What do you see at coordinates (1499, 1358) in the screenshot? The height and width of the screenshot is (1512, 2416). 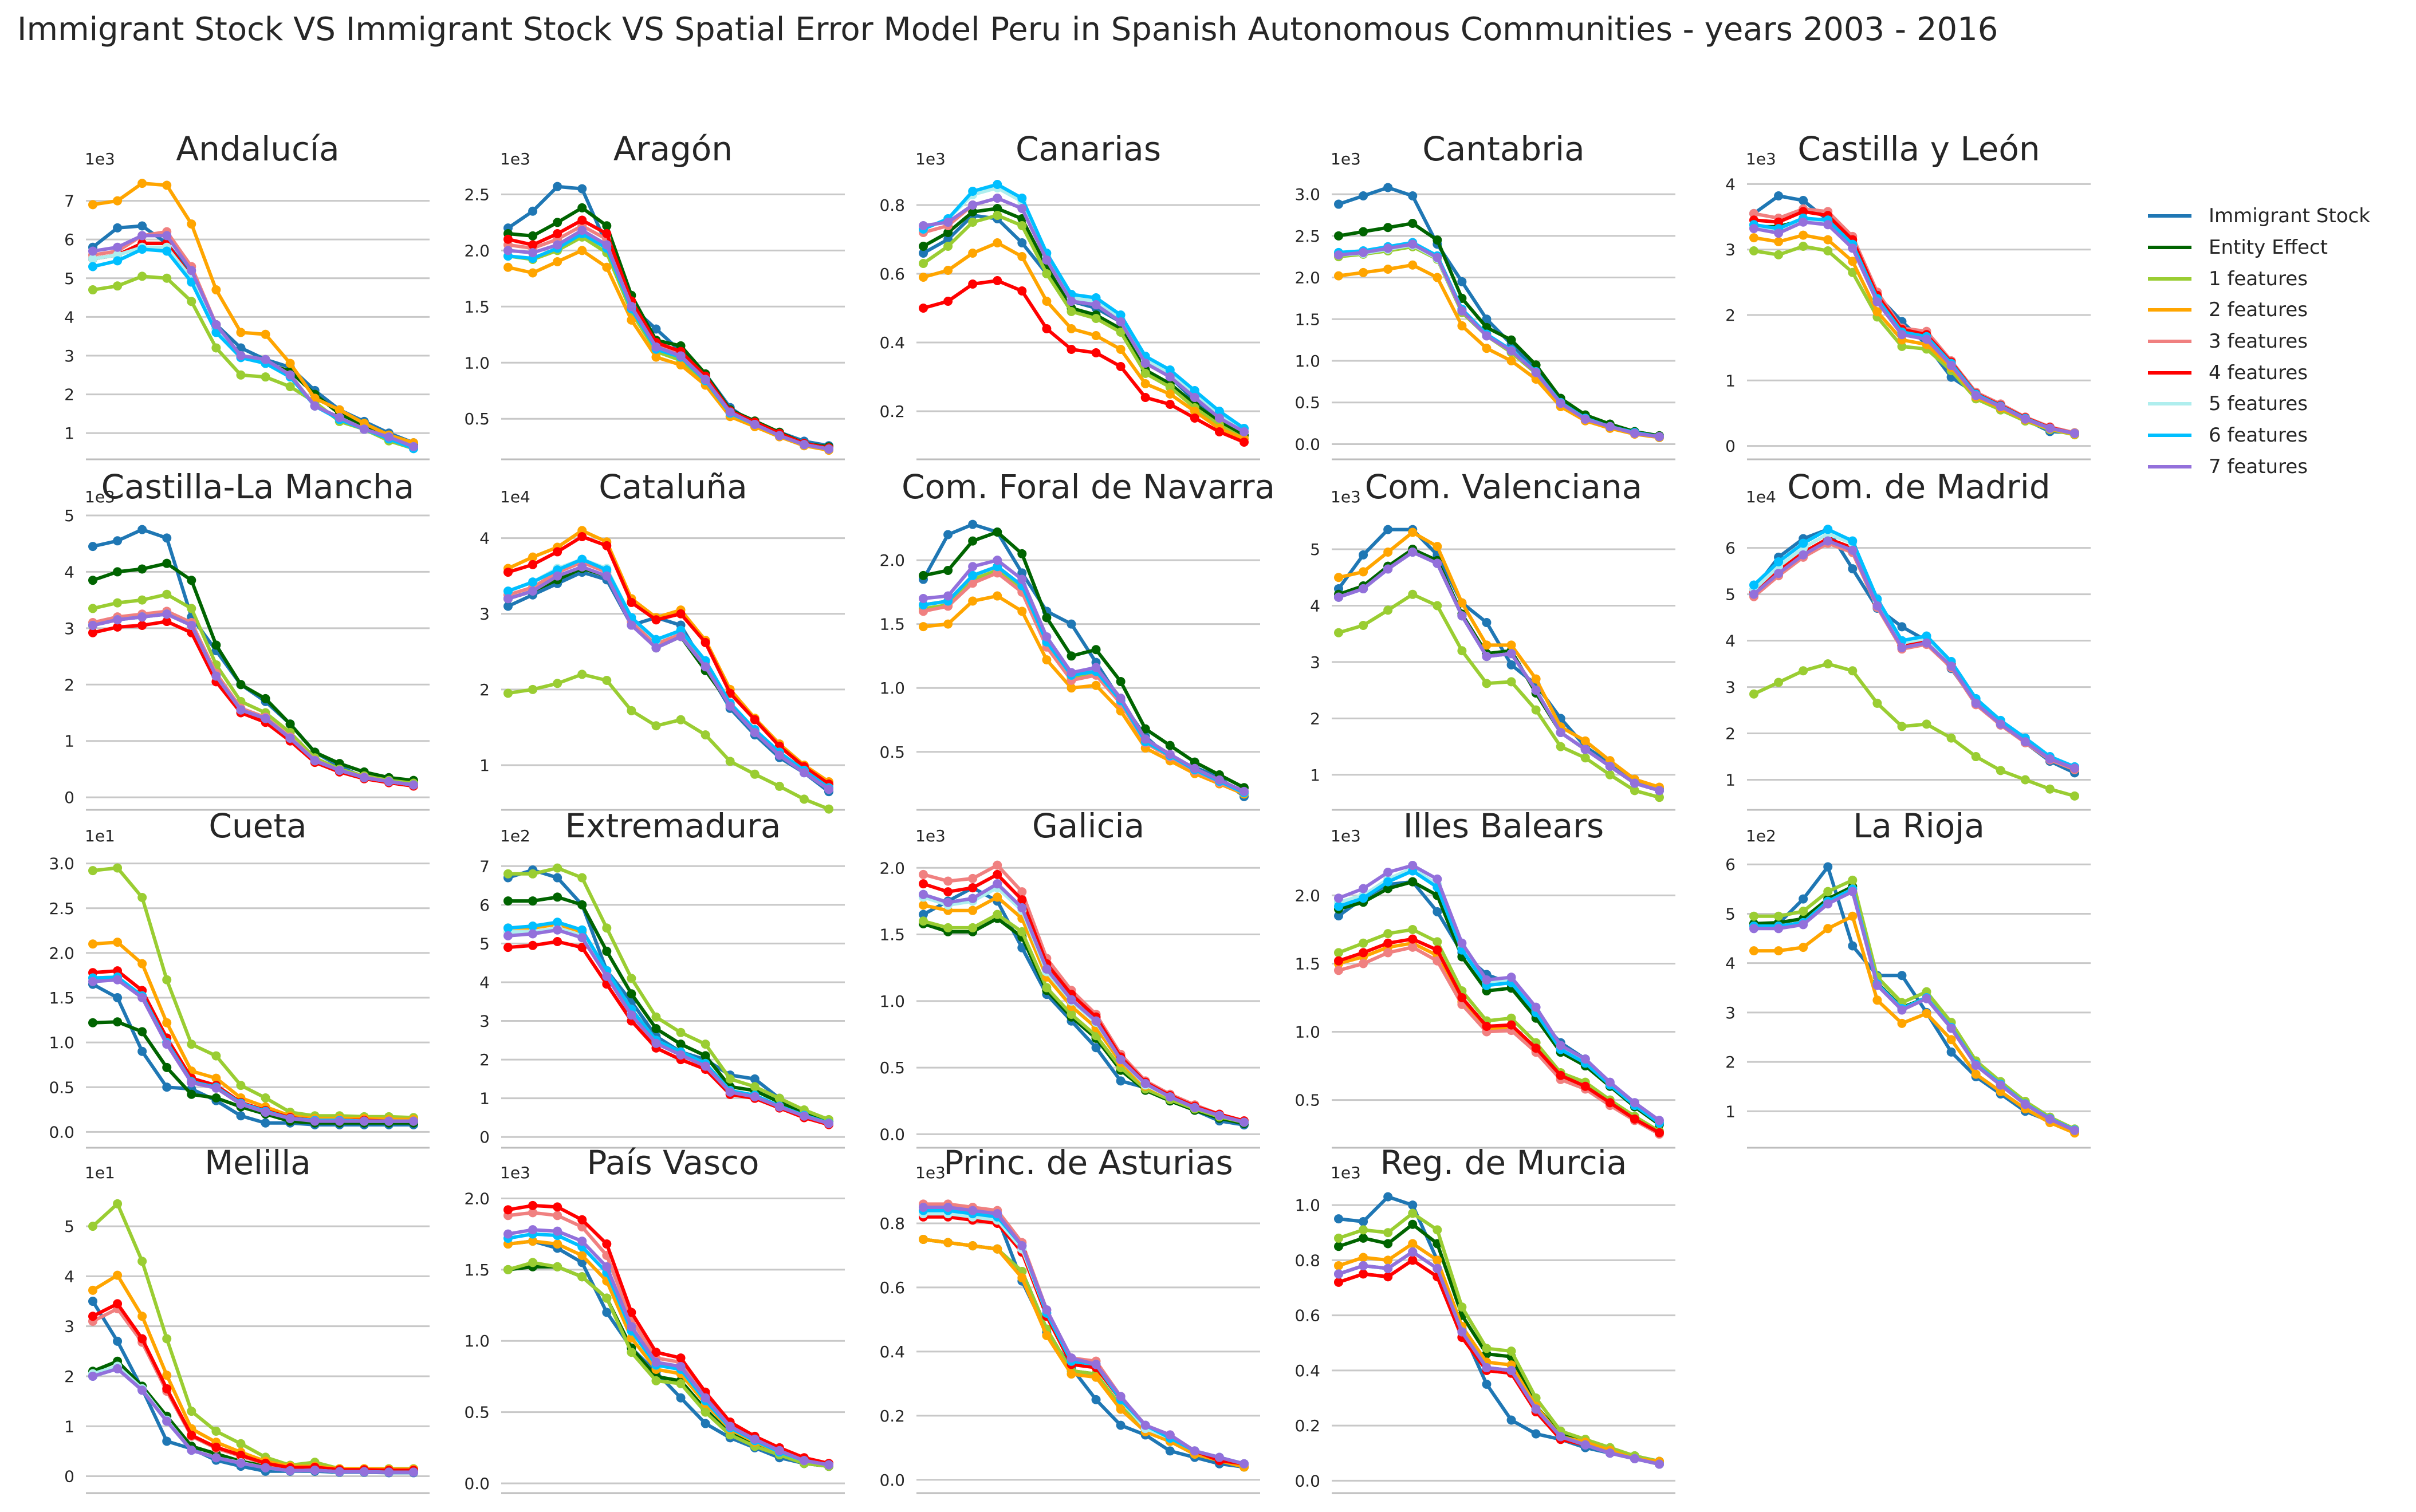 I see `series-7-features` at bounding box center [1499, 1358].